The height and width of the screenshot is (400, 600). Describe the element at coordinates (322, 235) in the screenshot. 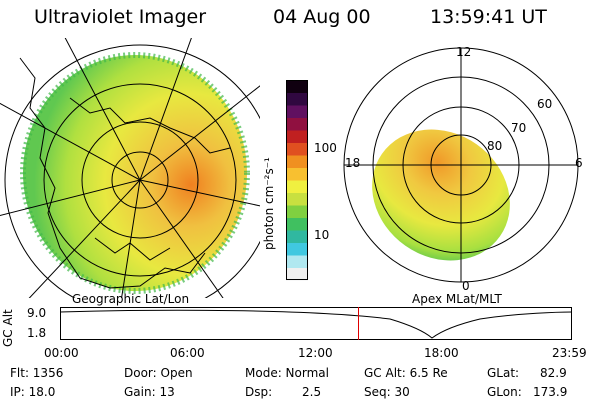

I see `colorbar-tick-10: 10` at that location.